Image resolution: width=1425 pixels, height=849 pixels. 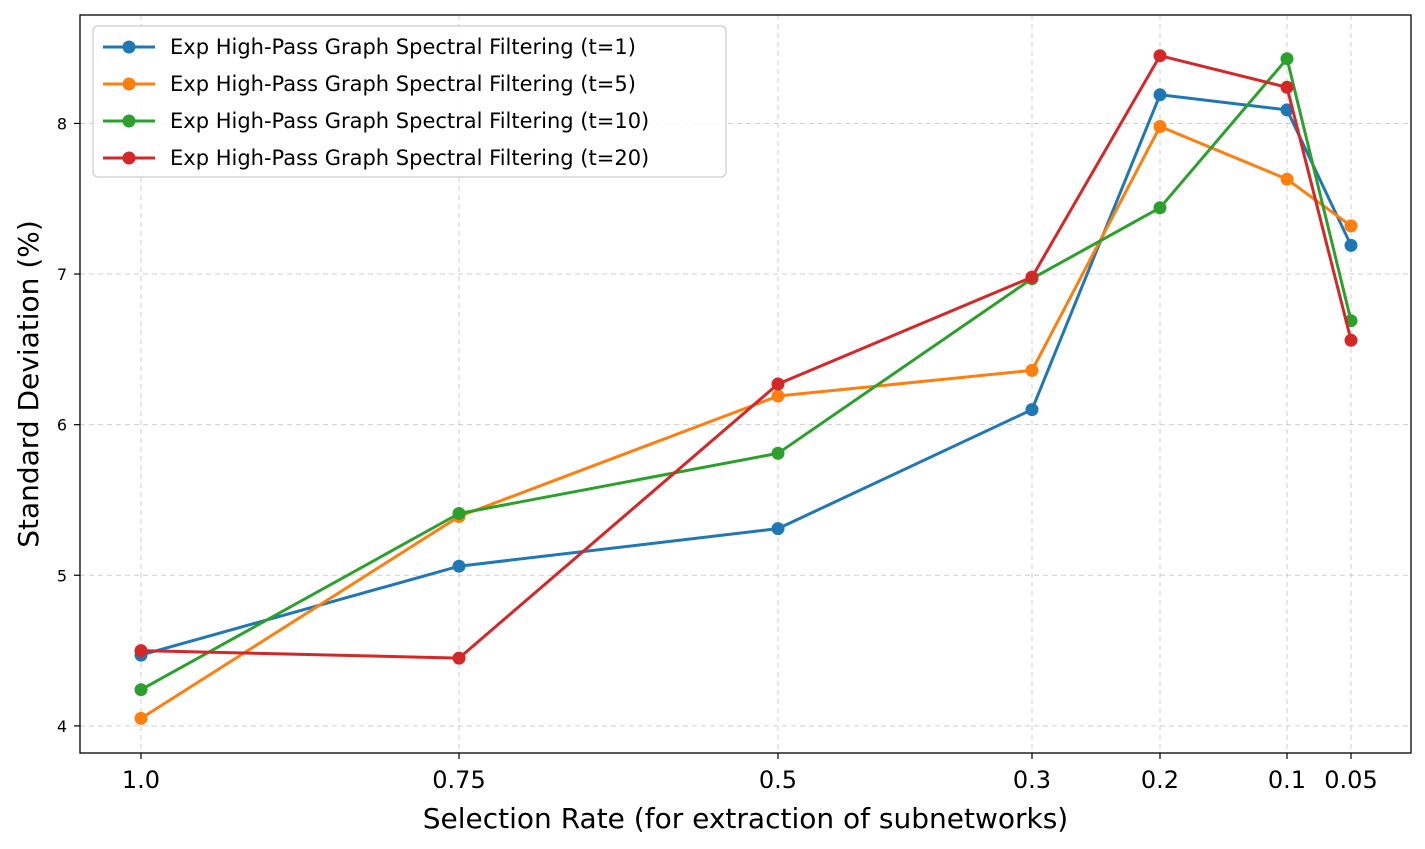 I want to click on y-tick-label: 7, so click(x=62, y=274).